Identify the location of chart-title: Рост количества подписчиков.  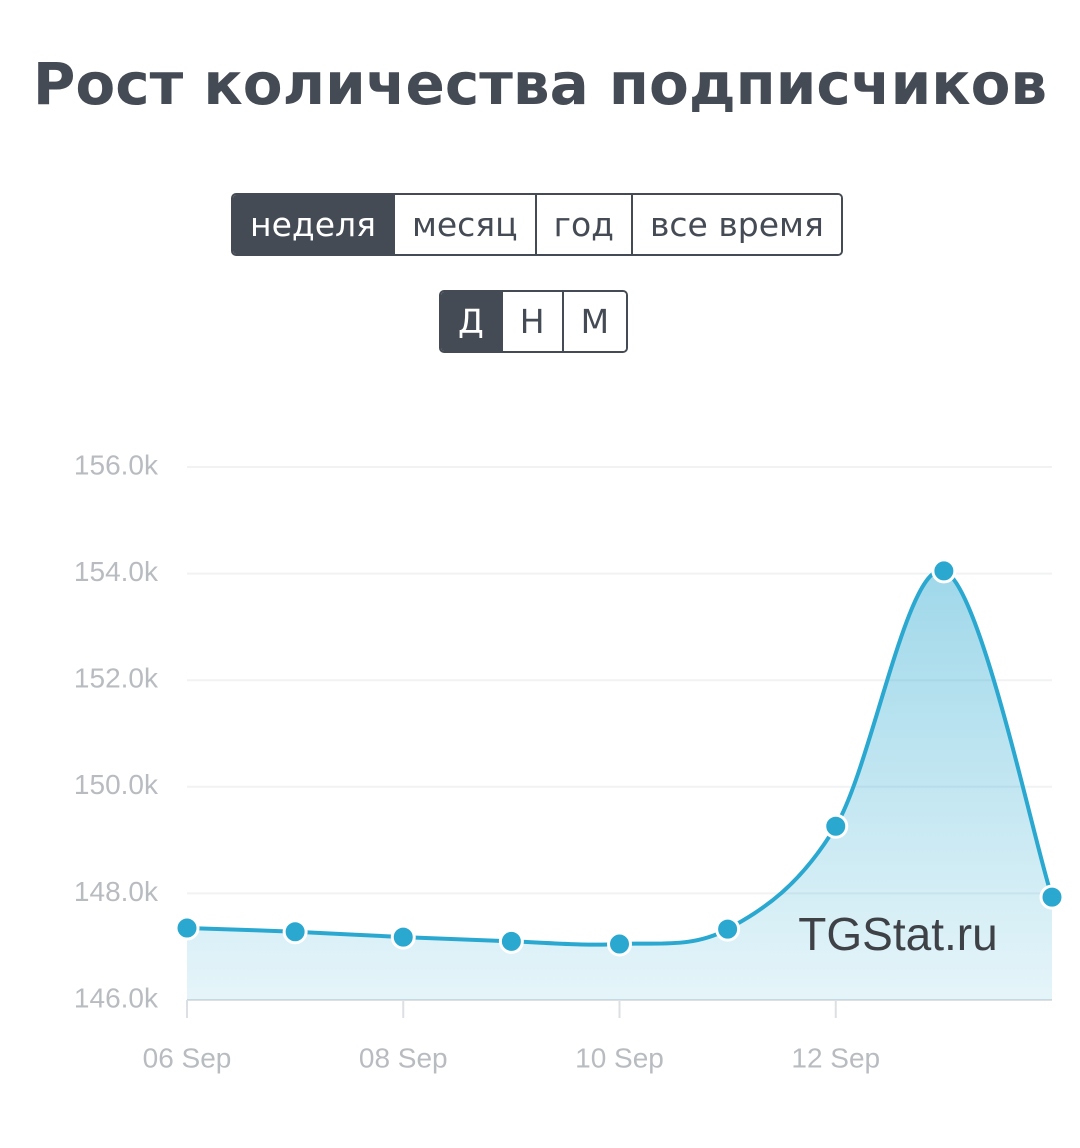
(540, 84).